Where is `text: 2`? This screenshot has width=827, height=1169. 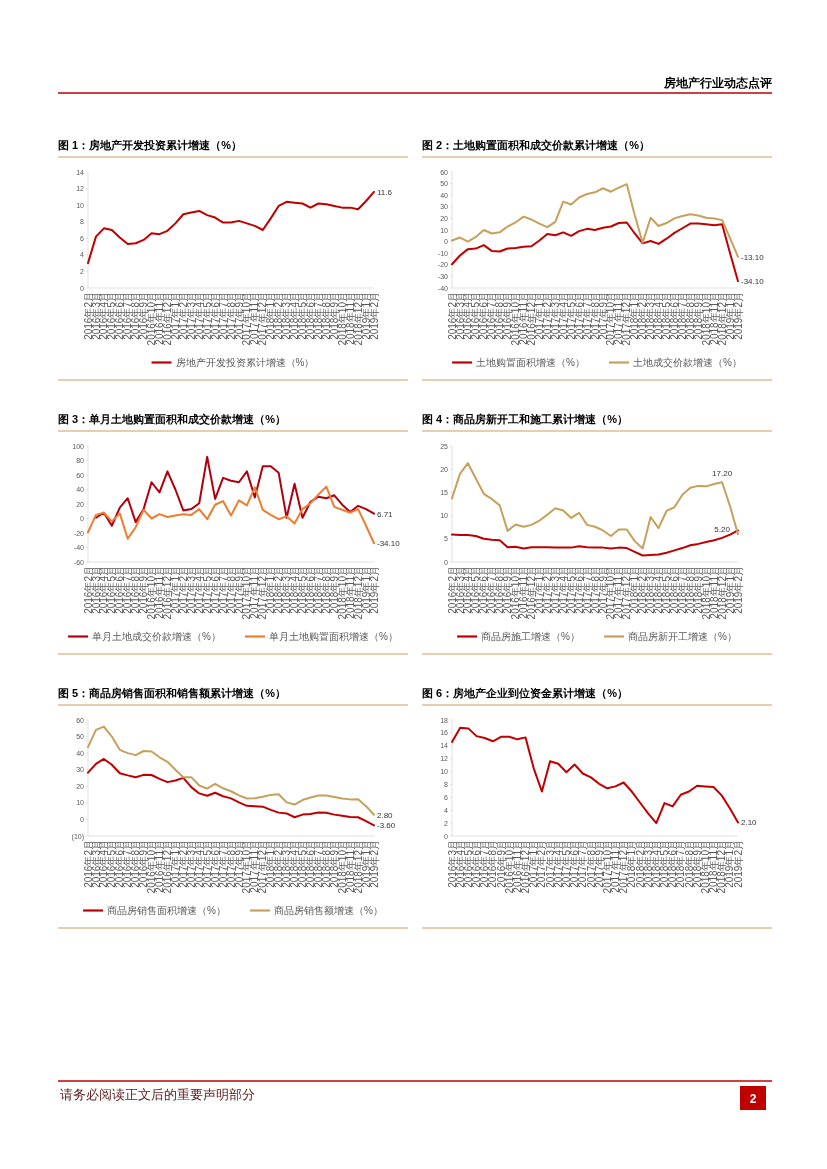 text: 2 is located at coordinates (753, 1099).